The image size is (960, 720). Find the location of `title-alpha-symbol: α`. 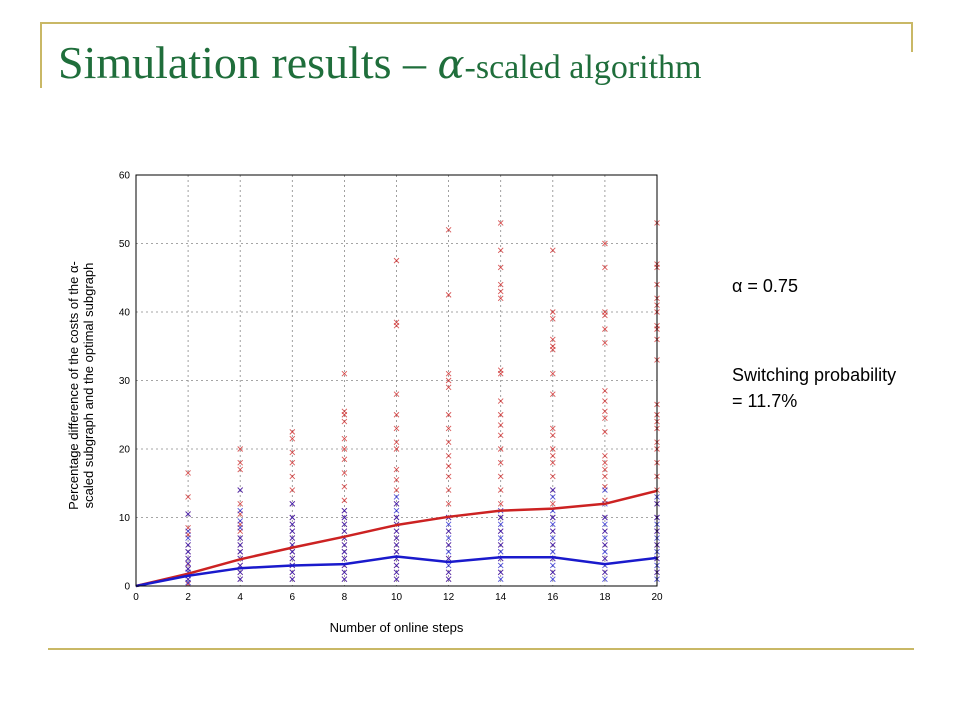

title-alpha-symbol: α is located at coordinates (451, 65).